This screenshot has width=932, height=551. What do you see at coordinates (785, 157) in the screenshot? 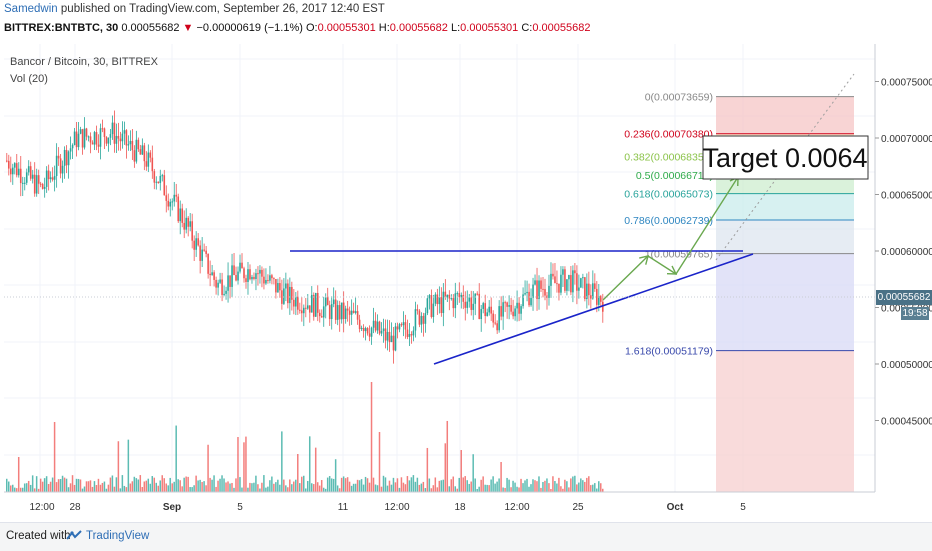
I see `target-callout: Target 0.0064` at bounding box center [785, 157].